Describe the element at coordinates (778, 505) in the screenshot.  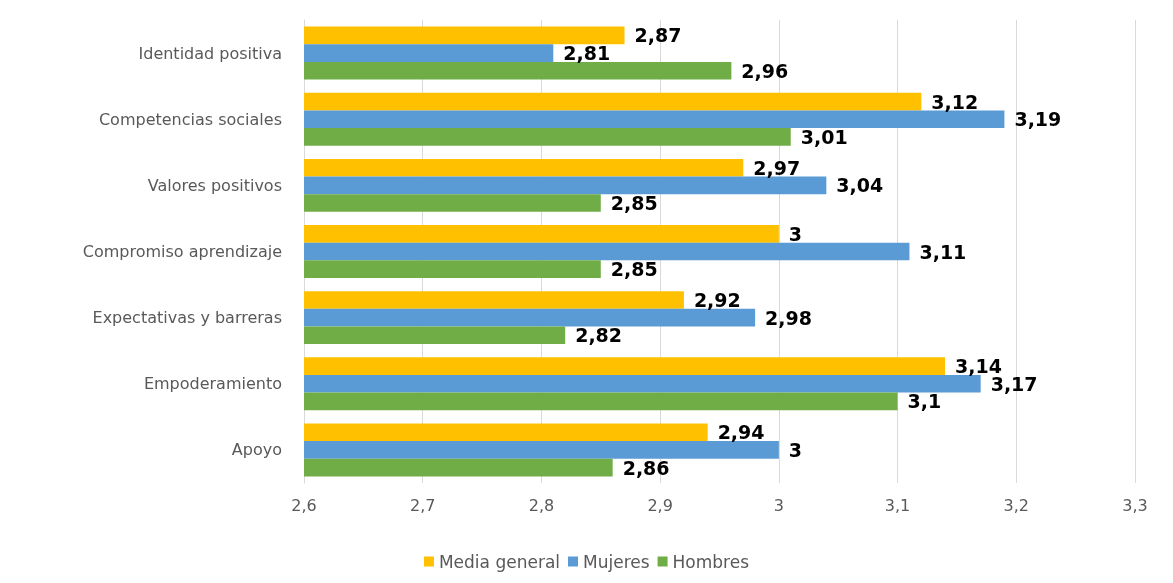
I see `x-tick-label: 3` at that location.